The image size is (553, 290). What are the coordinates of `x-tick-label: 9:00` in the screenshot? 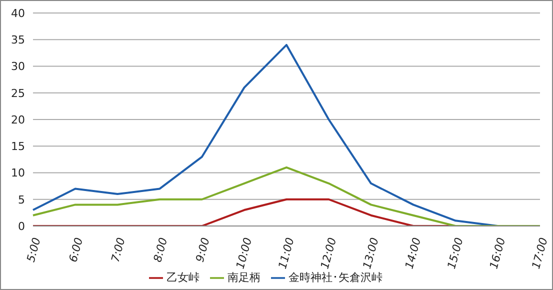 It's located at (202, 250).